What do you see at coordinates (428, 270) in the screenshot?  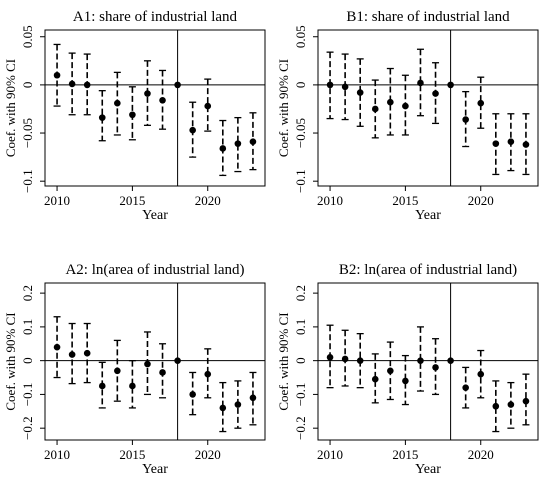 I see `panel-title: B2: ln(area of industrial land)` at bounding box center [428, 270].